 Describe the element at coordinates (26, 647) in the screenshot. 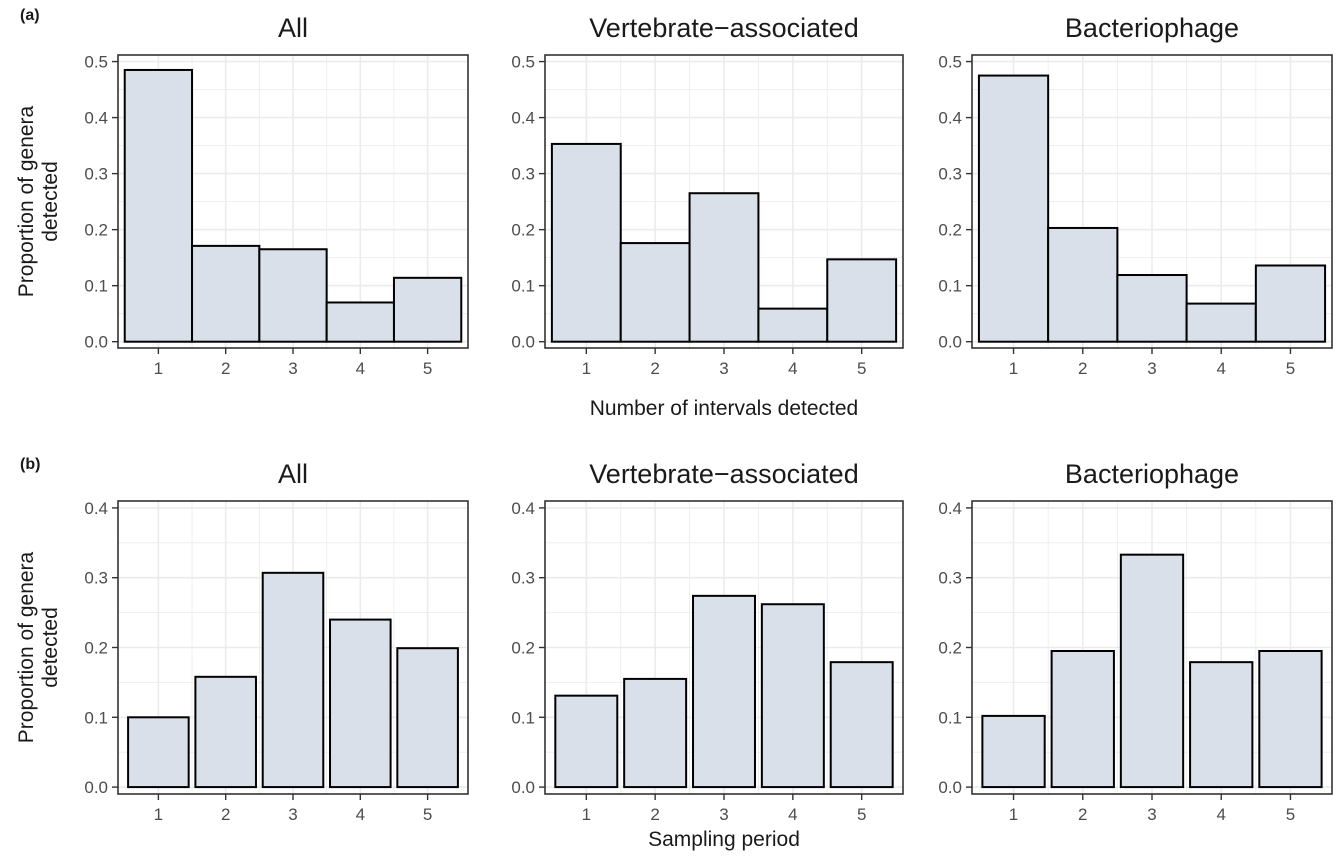

I see `y-axis-label-line: Proportion of genera` at that location.